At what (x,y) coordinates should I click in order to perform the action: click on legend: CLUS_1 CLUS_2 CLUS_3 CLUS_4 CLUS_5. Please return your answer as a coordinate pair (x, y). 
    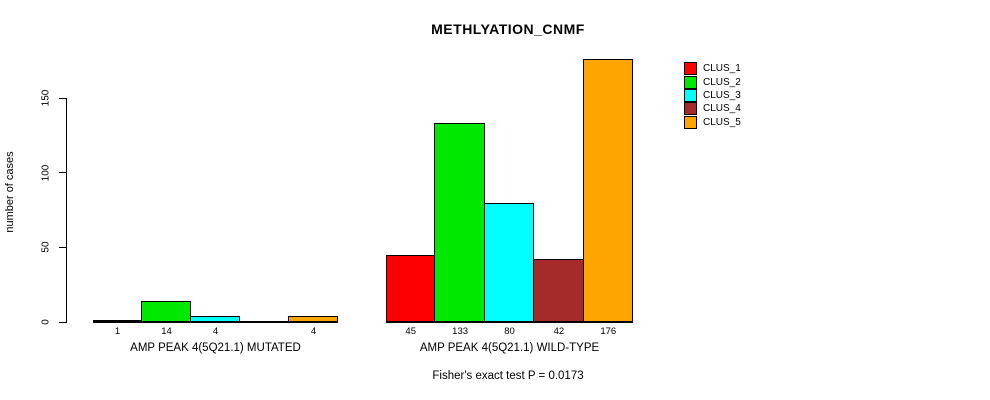
    Looking at the image, I should click on (712, 95).